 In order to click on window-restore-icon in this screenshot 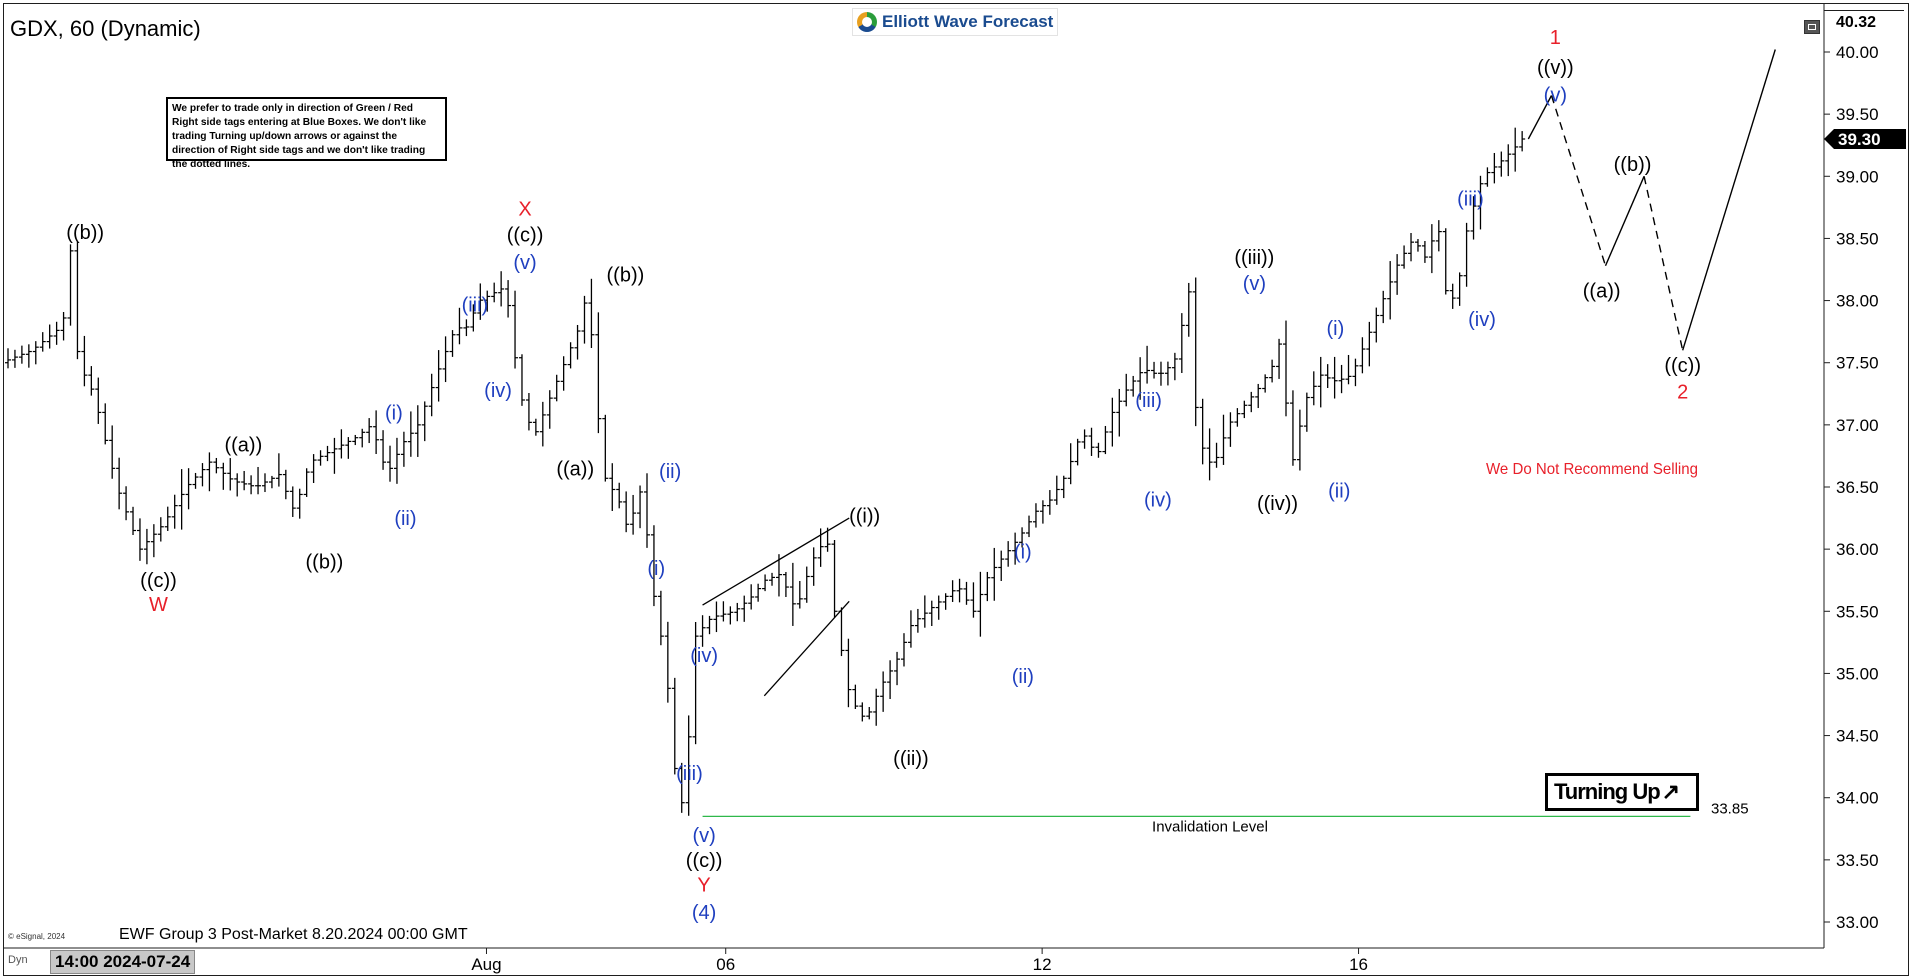, I will do `click(1812, 27)`.